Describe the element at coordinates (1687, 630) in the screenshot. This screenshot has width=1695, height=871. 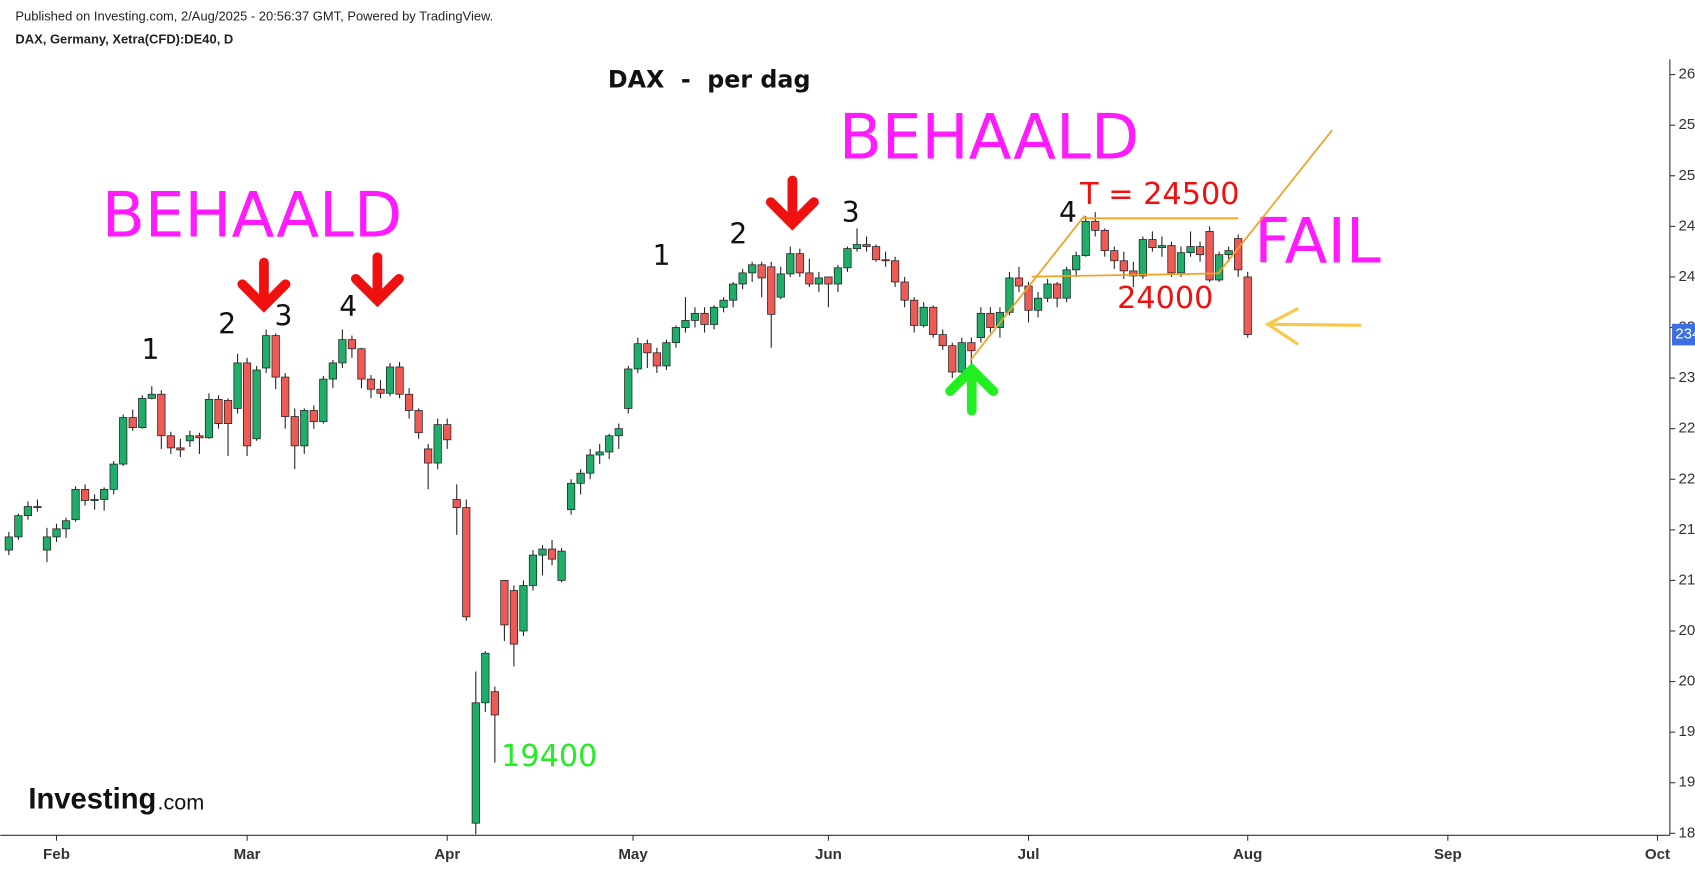
I see `y-tick-label: 20500` at that location.